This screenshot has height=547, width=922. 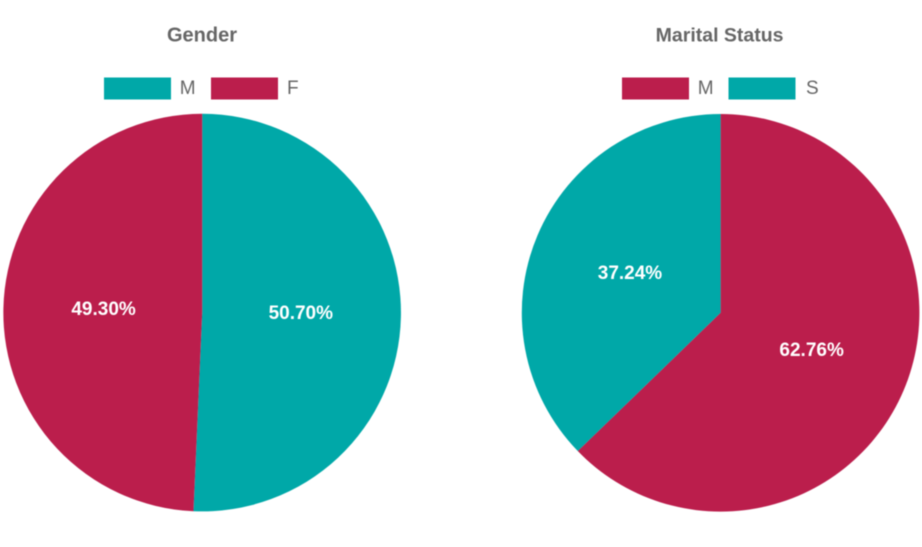 I want to click on svg-text: 37.24%, so click(x=630, y=273).